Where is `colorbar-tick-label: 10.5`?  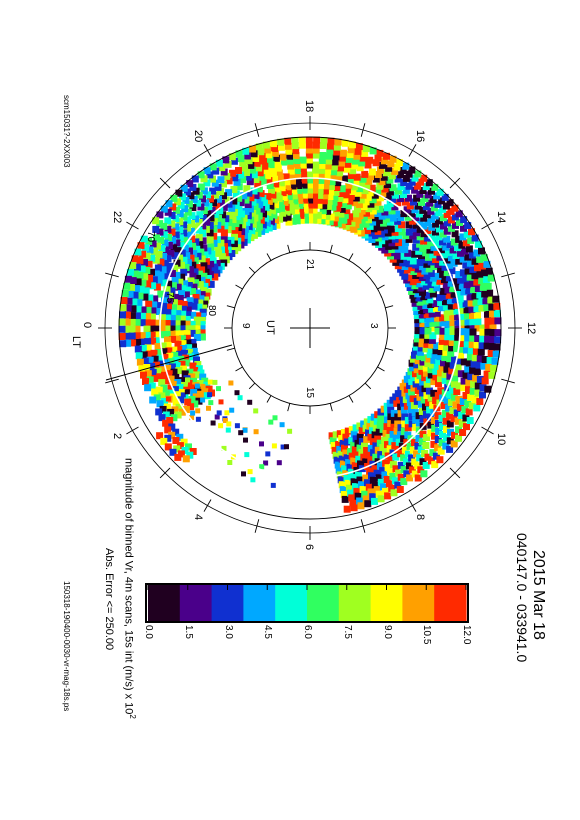
colorbar-tick-label: 10.5 is located at coordinates (427, 635).